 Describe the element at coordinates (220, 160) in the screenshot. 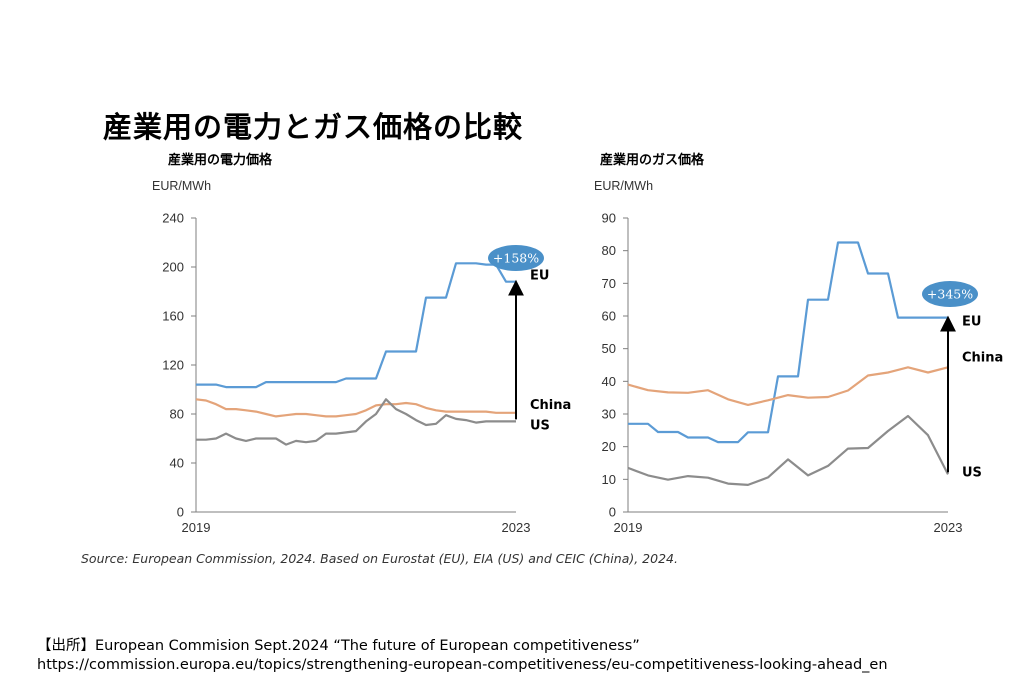

I see `chart-title: 産業用の電力価格` at that location.